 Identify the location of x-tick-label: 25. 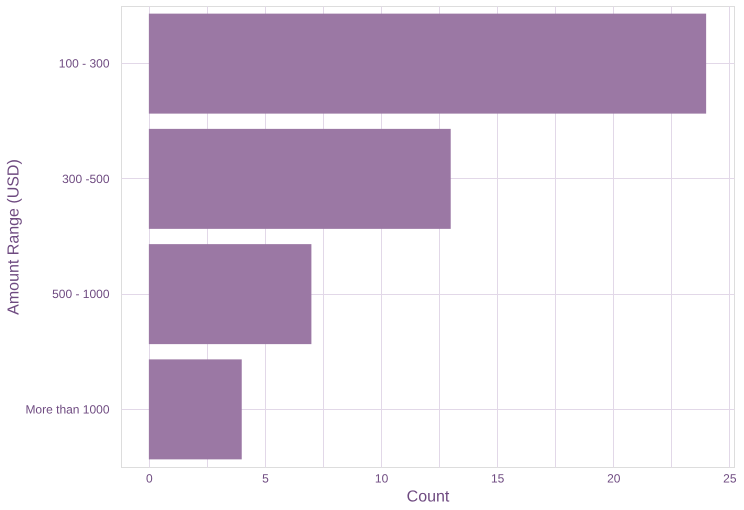
(730, 479).